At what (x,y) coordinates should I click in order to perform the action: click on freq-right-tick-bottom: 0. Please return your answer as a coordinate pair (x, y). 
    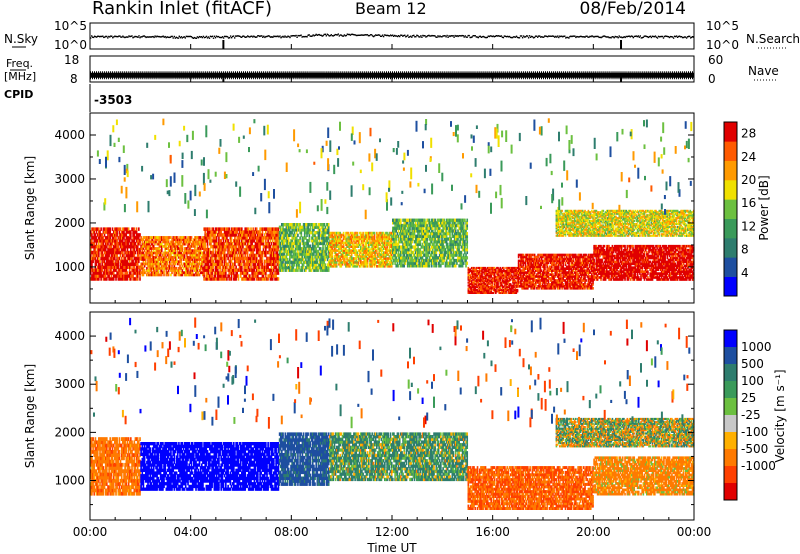
    Looking at the image, I should click on (712, 79).